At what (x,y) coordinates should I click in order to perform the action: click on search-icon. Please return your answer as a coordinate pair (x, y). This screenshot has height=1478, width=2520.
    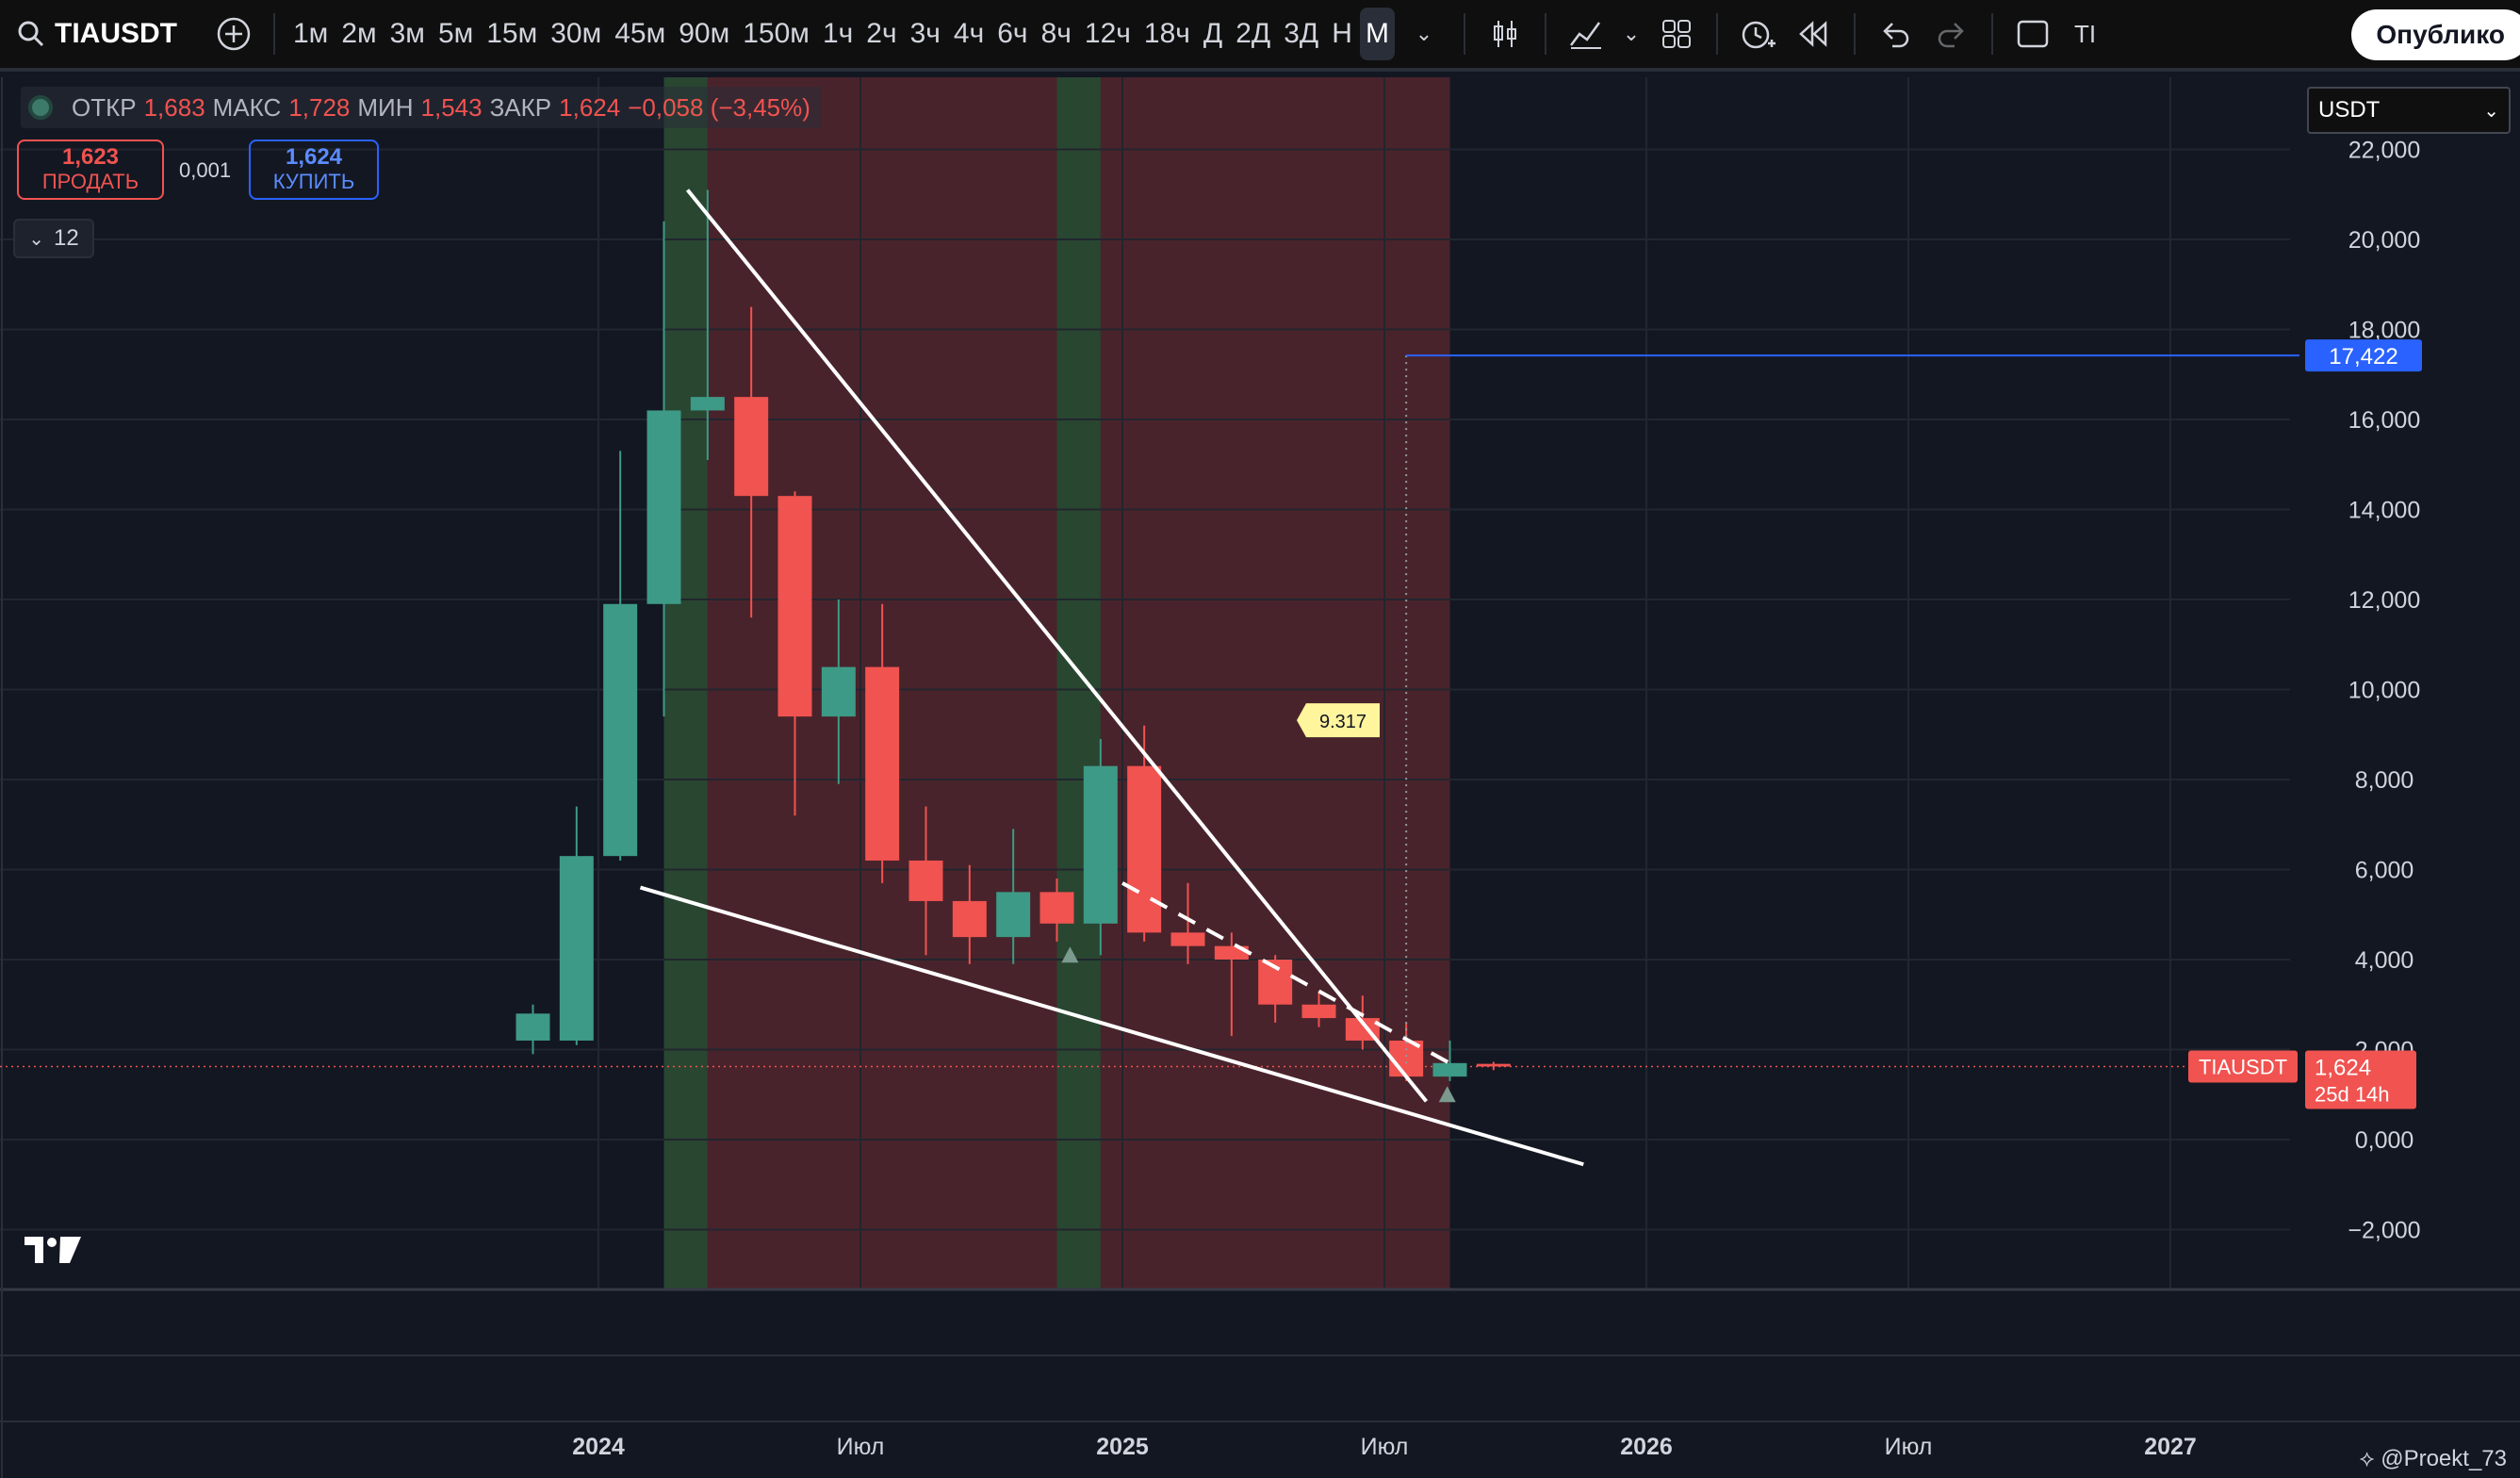
    Looking at the image, I should click on (31, 34).